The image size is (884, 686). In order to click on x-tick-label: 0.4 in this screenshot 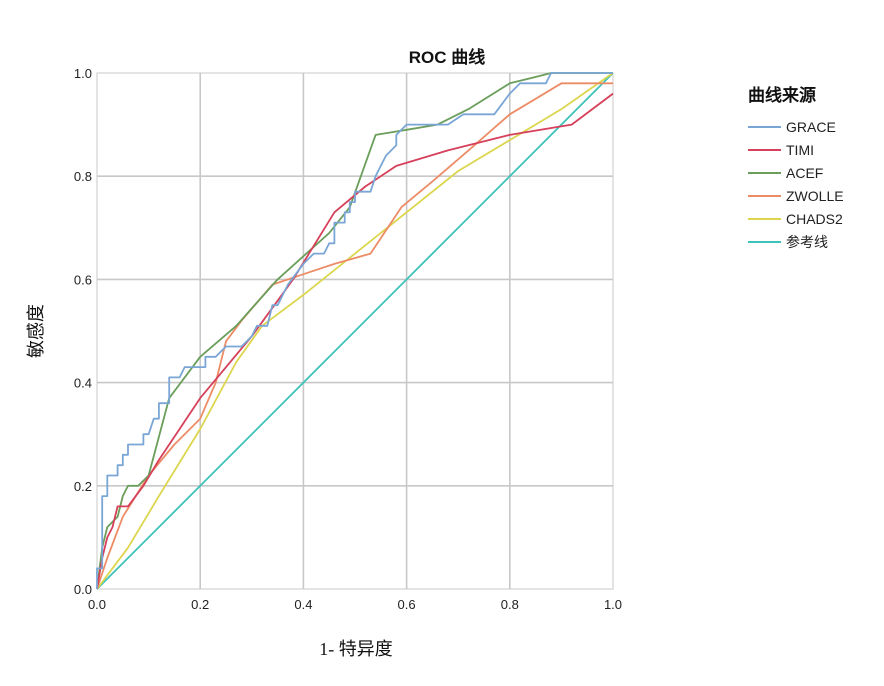, I will do `click(303, 604)`.